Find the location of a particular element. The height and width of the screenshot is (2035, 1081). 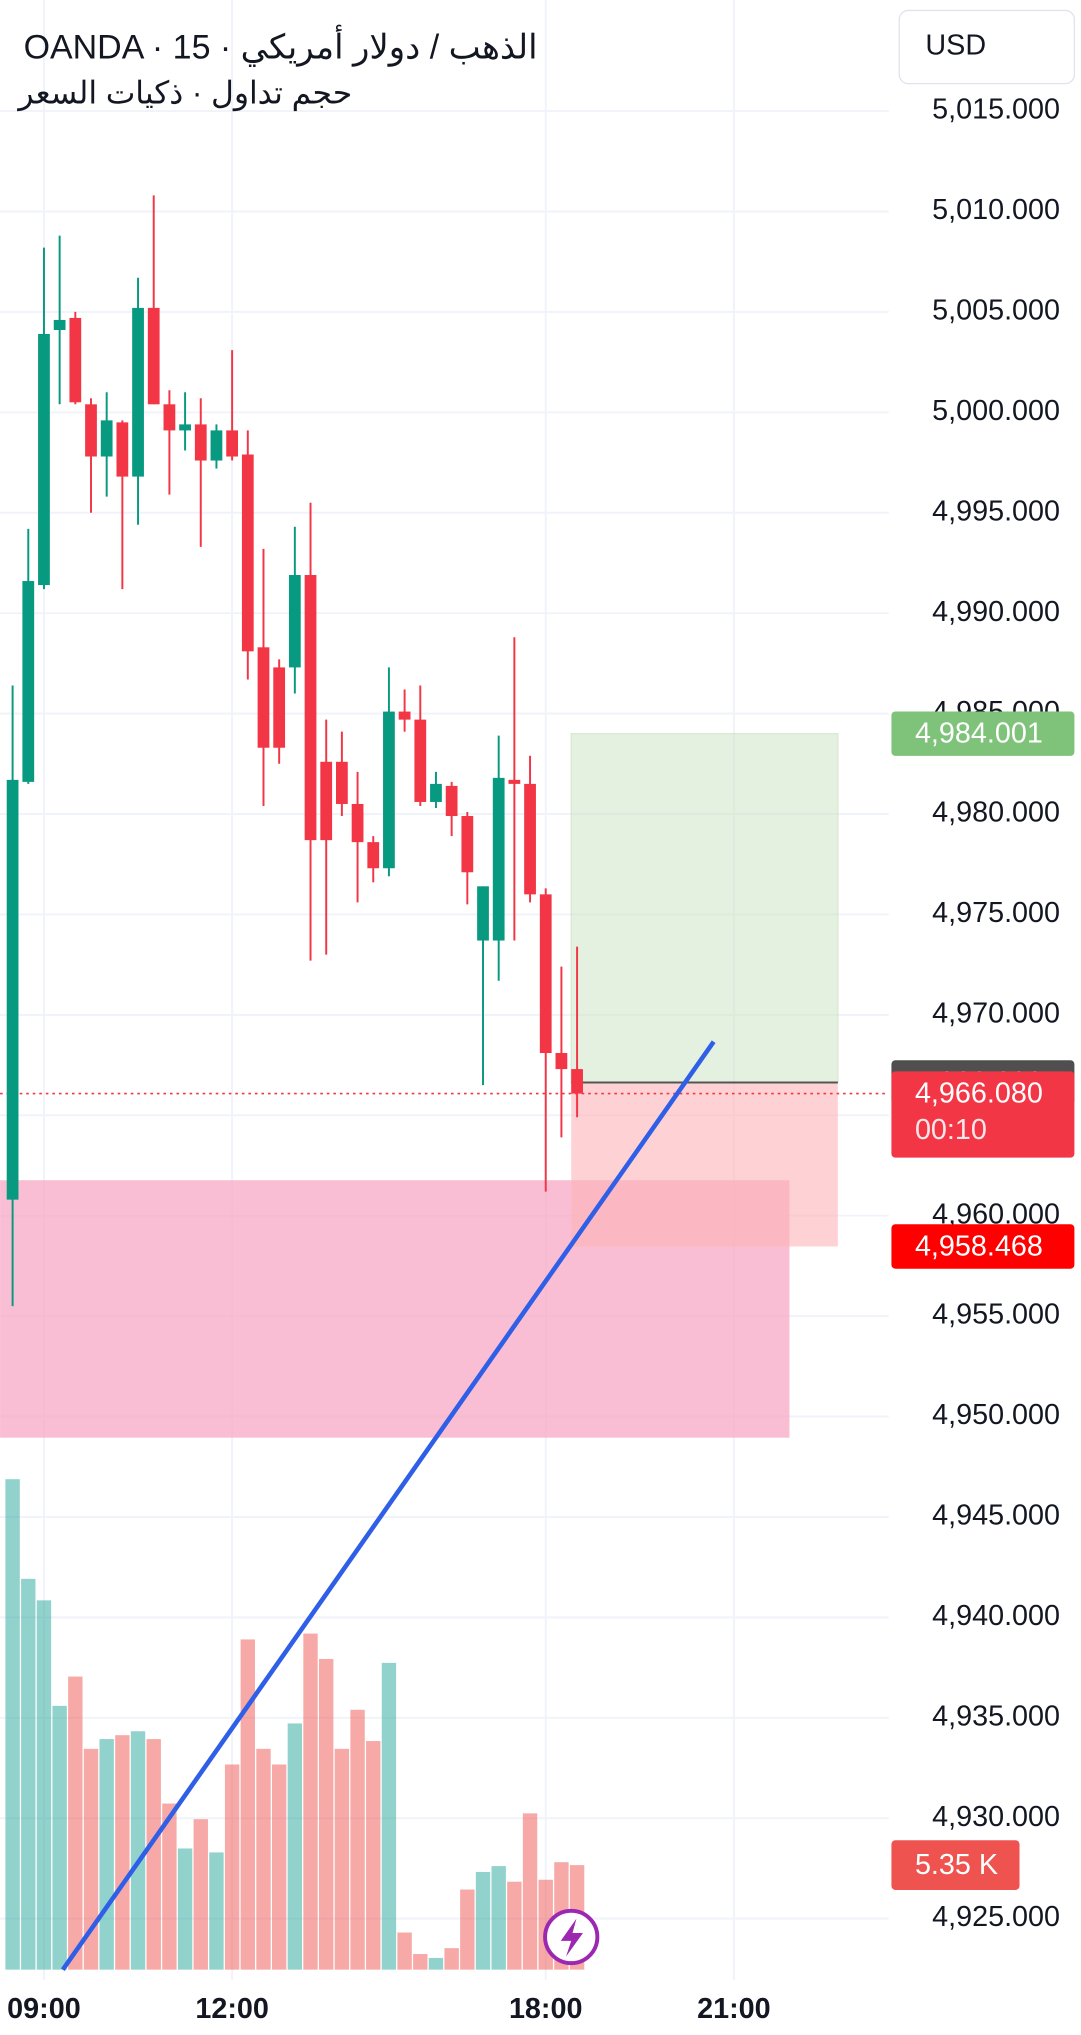

countdown: 00:10 is located at coordinates (951, 1130).